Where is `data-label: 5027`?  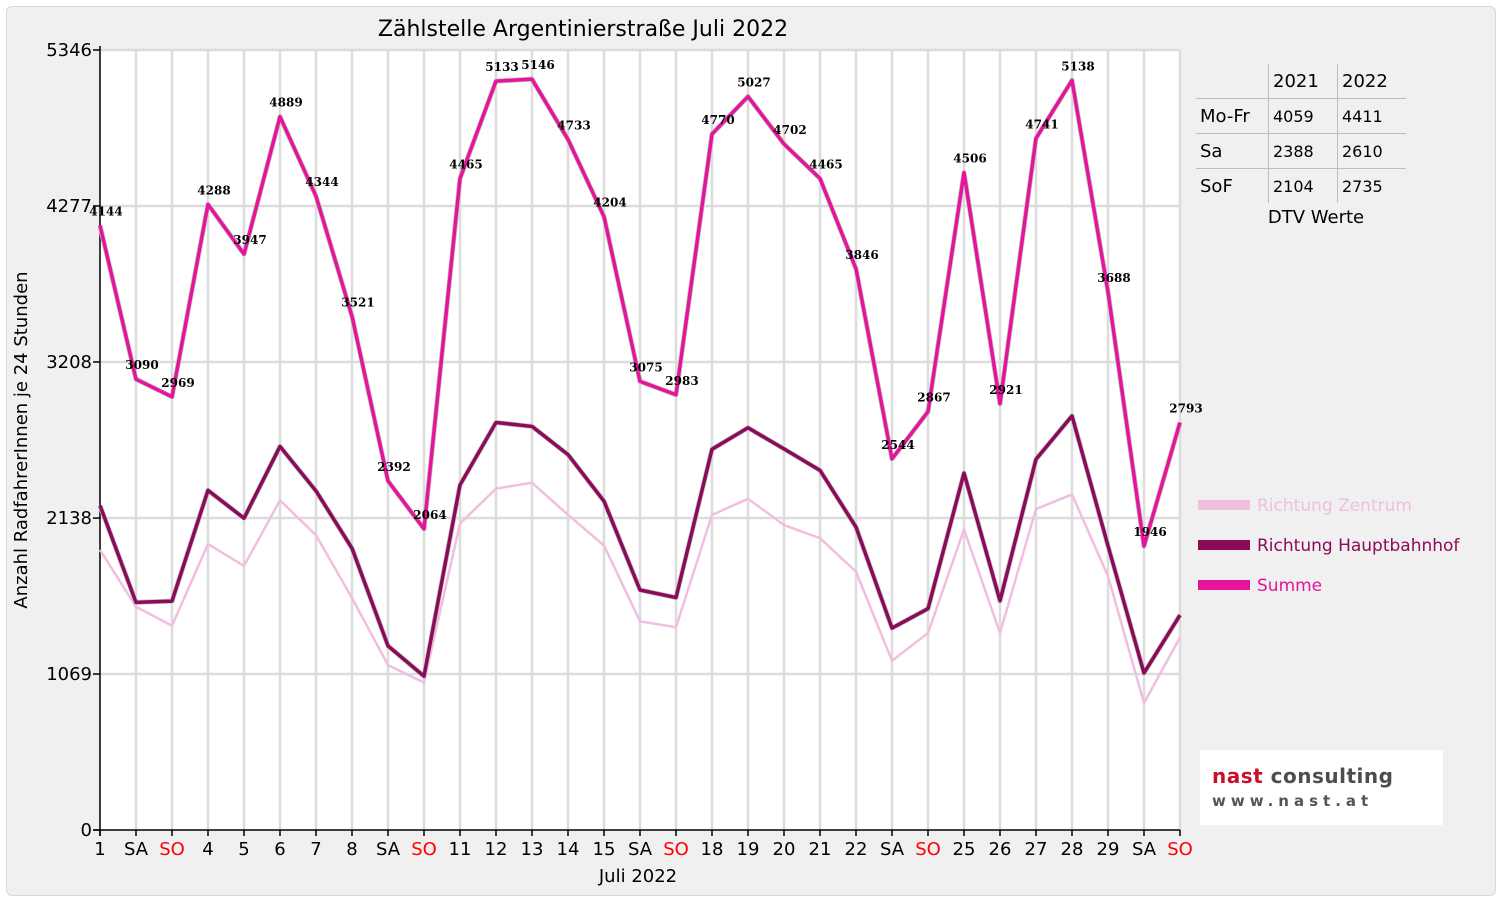
data-label: 5027 is located at coordinates (753, 83).